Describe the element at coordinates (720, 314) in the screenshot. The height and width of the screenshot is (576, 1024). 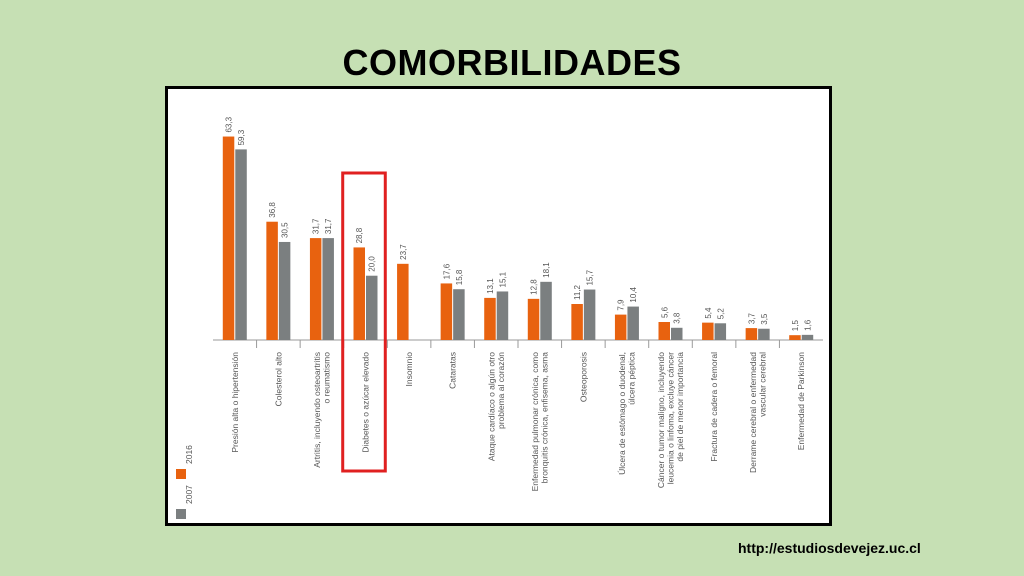
I see `data-label: 5,2` at that location.